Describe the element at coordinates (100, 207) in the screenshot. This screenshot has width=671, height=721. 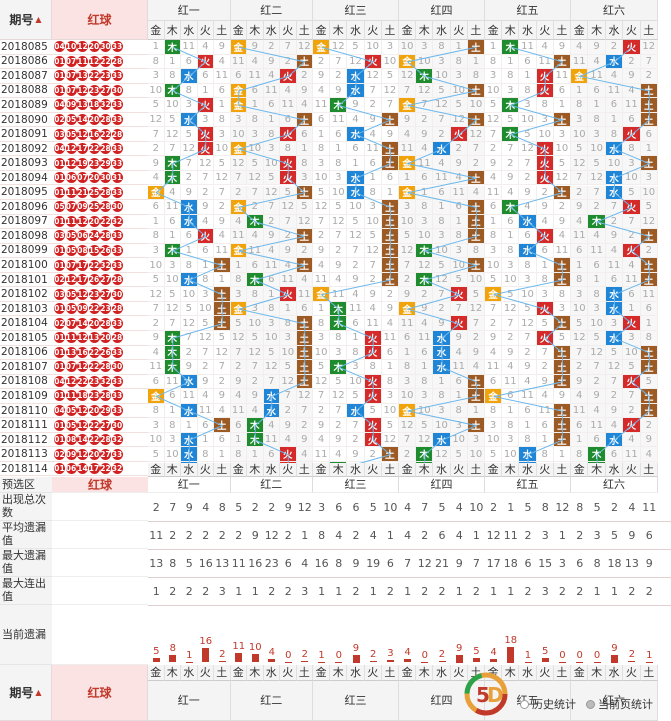
I see `red-balls-cell: 05 07 09 25 28 30` at that location.